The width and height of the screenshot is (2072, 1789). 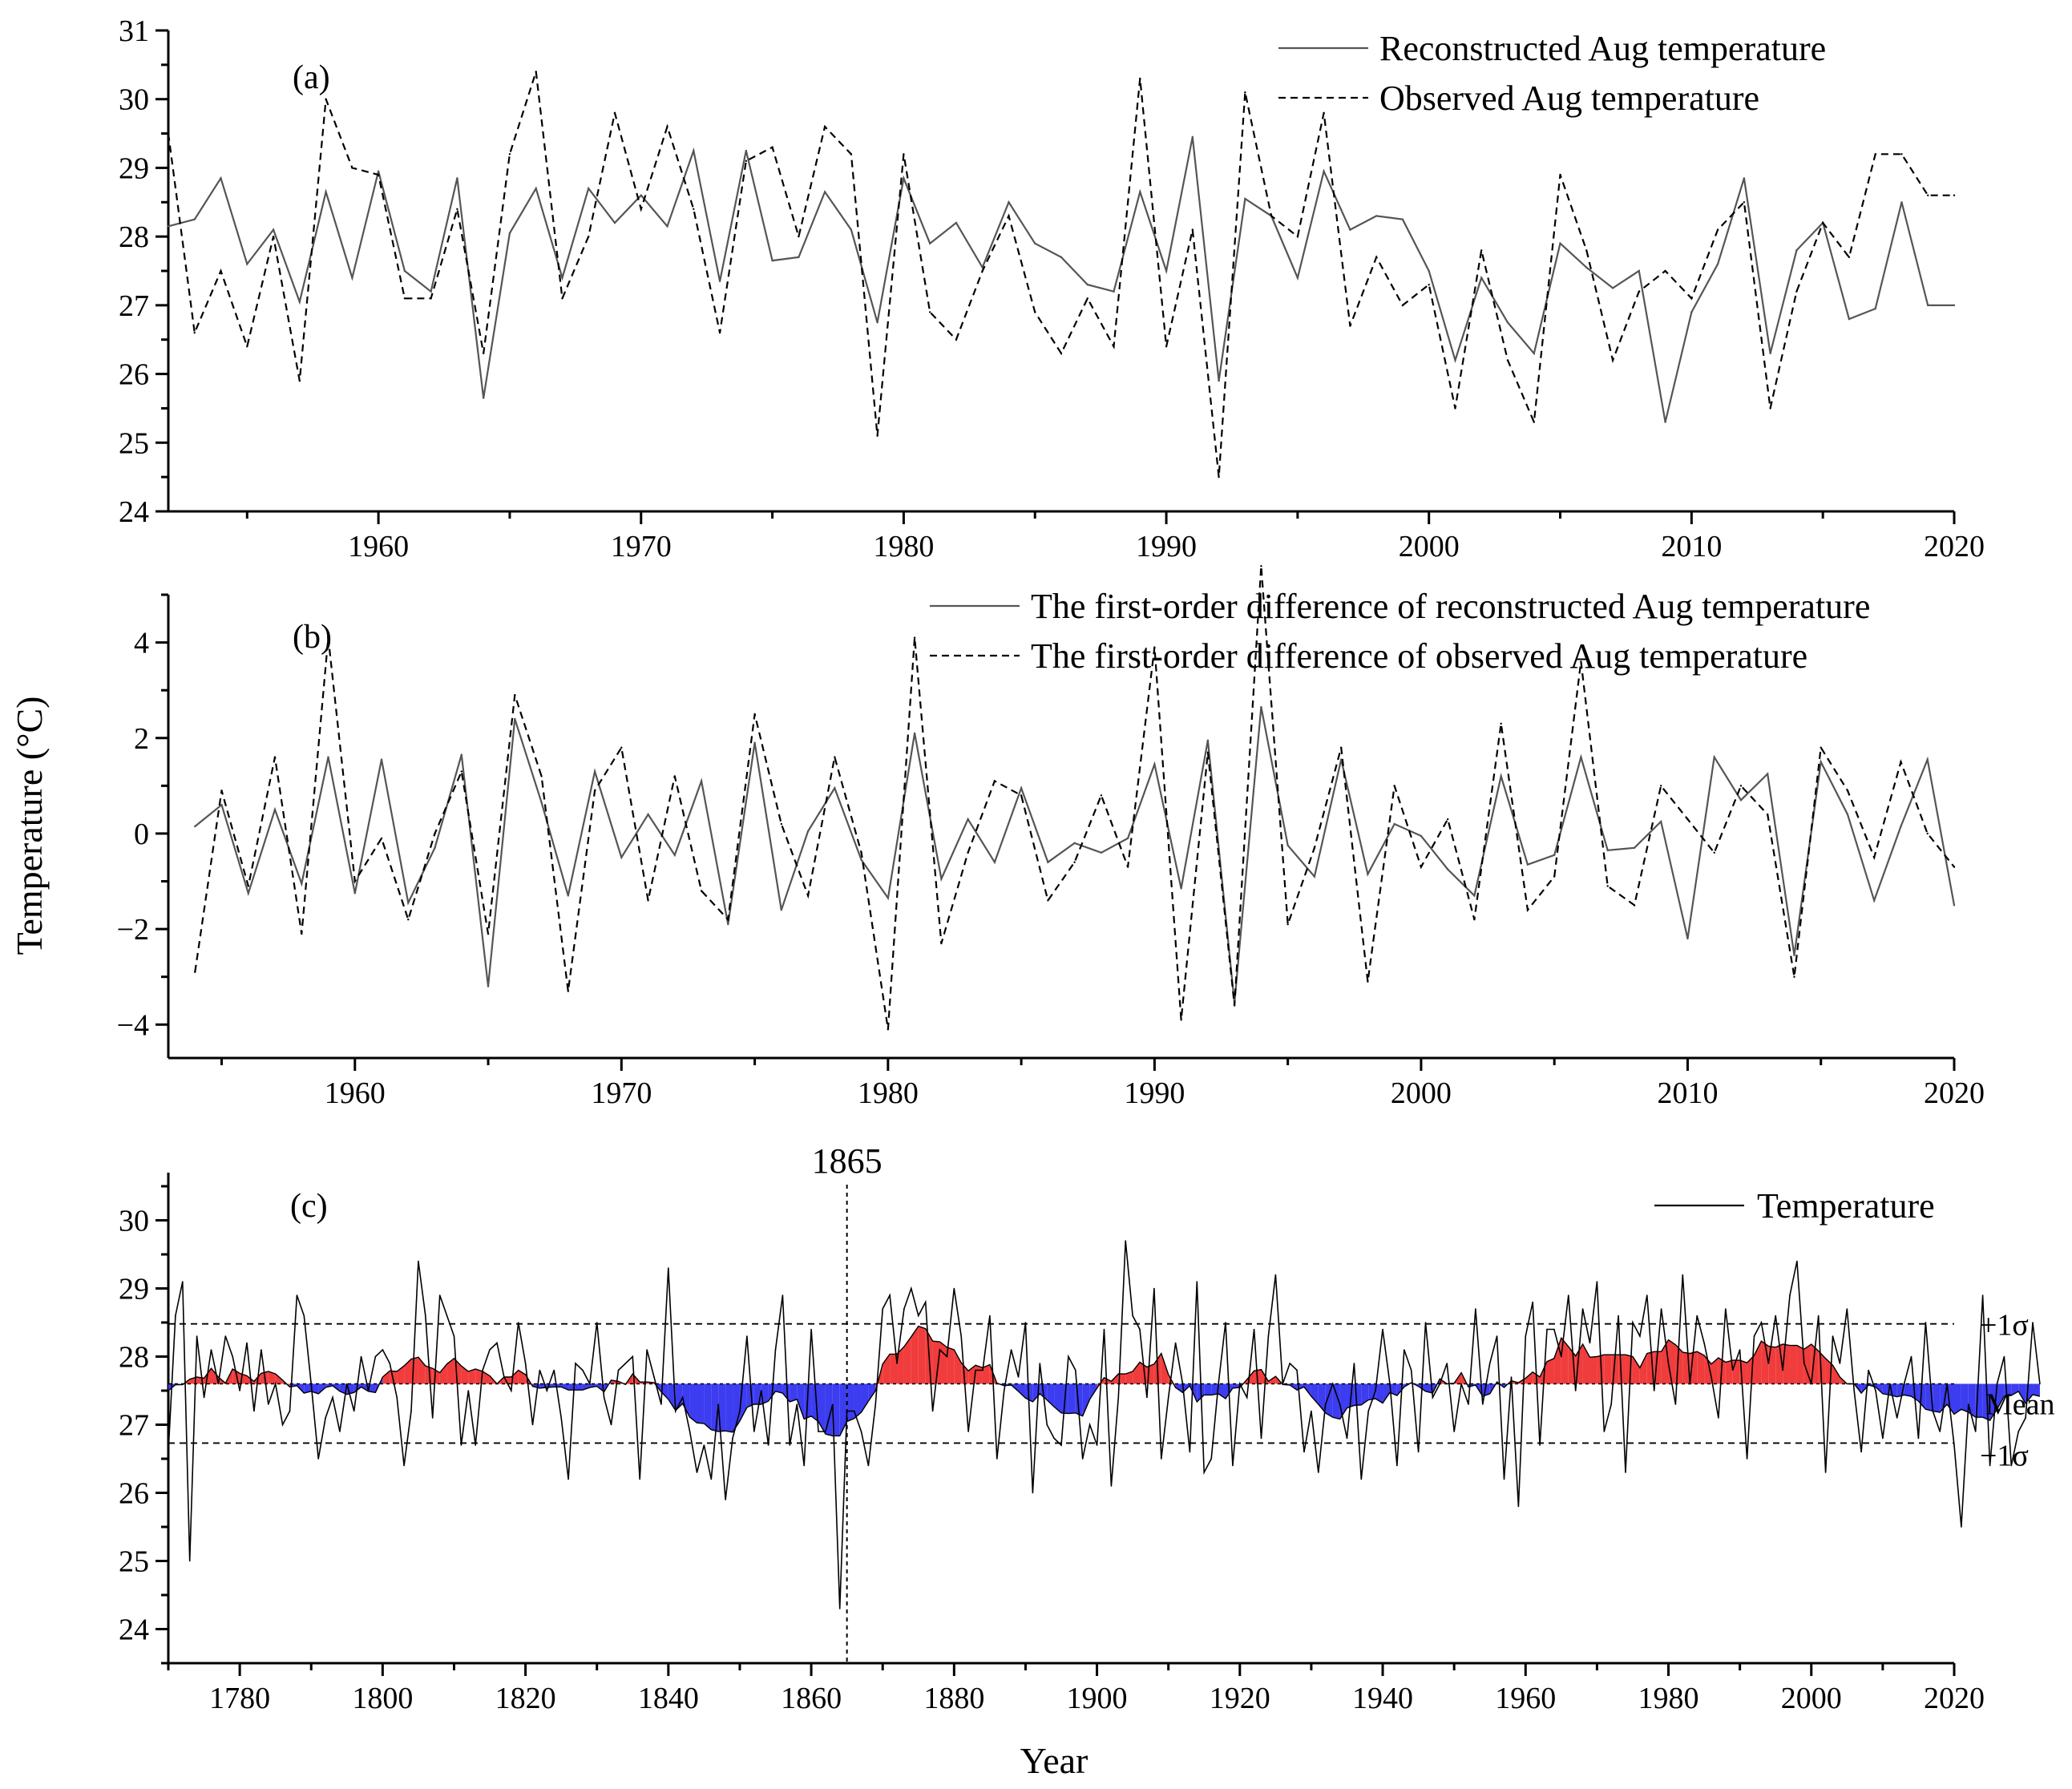 What do you see at coordinates (1811, 1698) in the screenshot?
I see `x-tick-label: 2000` at bounding box center [1811, 1698].